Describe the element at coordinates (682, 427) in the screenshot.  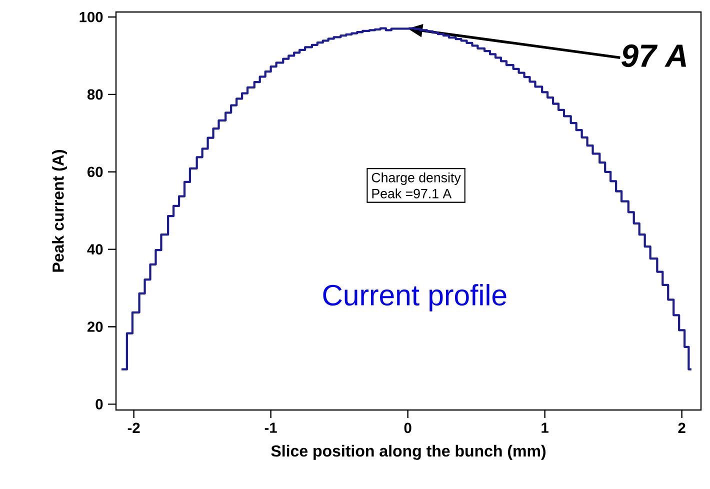
I see `x-tick-label: 2` at that location.